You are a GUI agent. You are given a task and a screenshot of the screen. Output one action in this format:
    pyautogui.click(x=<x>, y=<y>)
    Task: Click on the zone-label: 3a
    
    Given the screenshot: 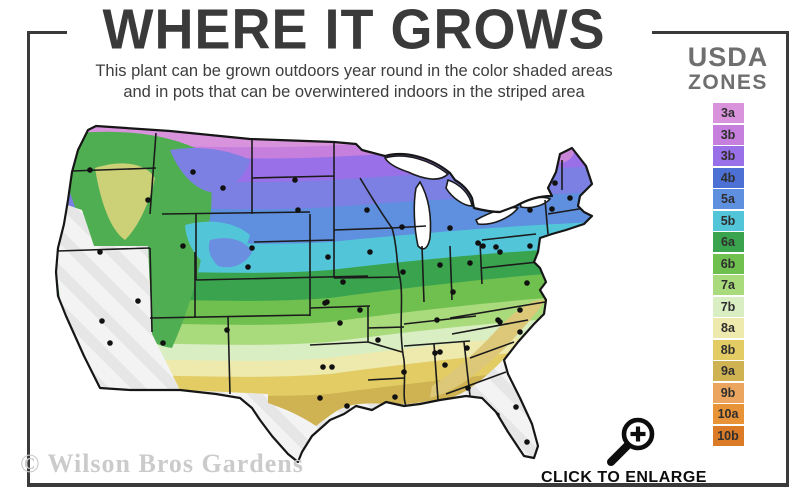 What is the action you would take?
    pyautogui.click(x=728, y=113)
    